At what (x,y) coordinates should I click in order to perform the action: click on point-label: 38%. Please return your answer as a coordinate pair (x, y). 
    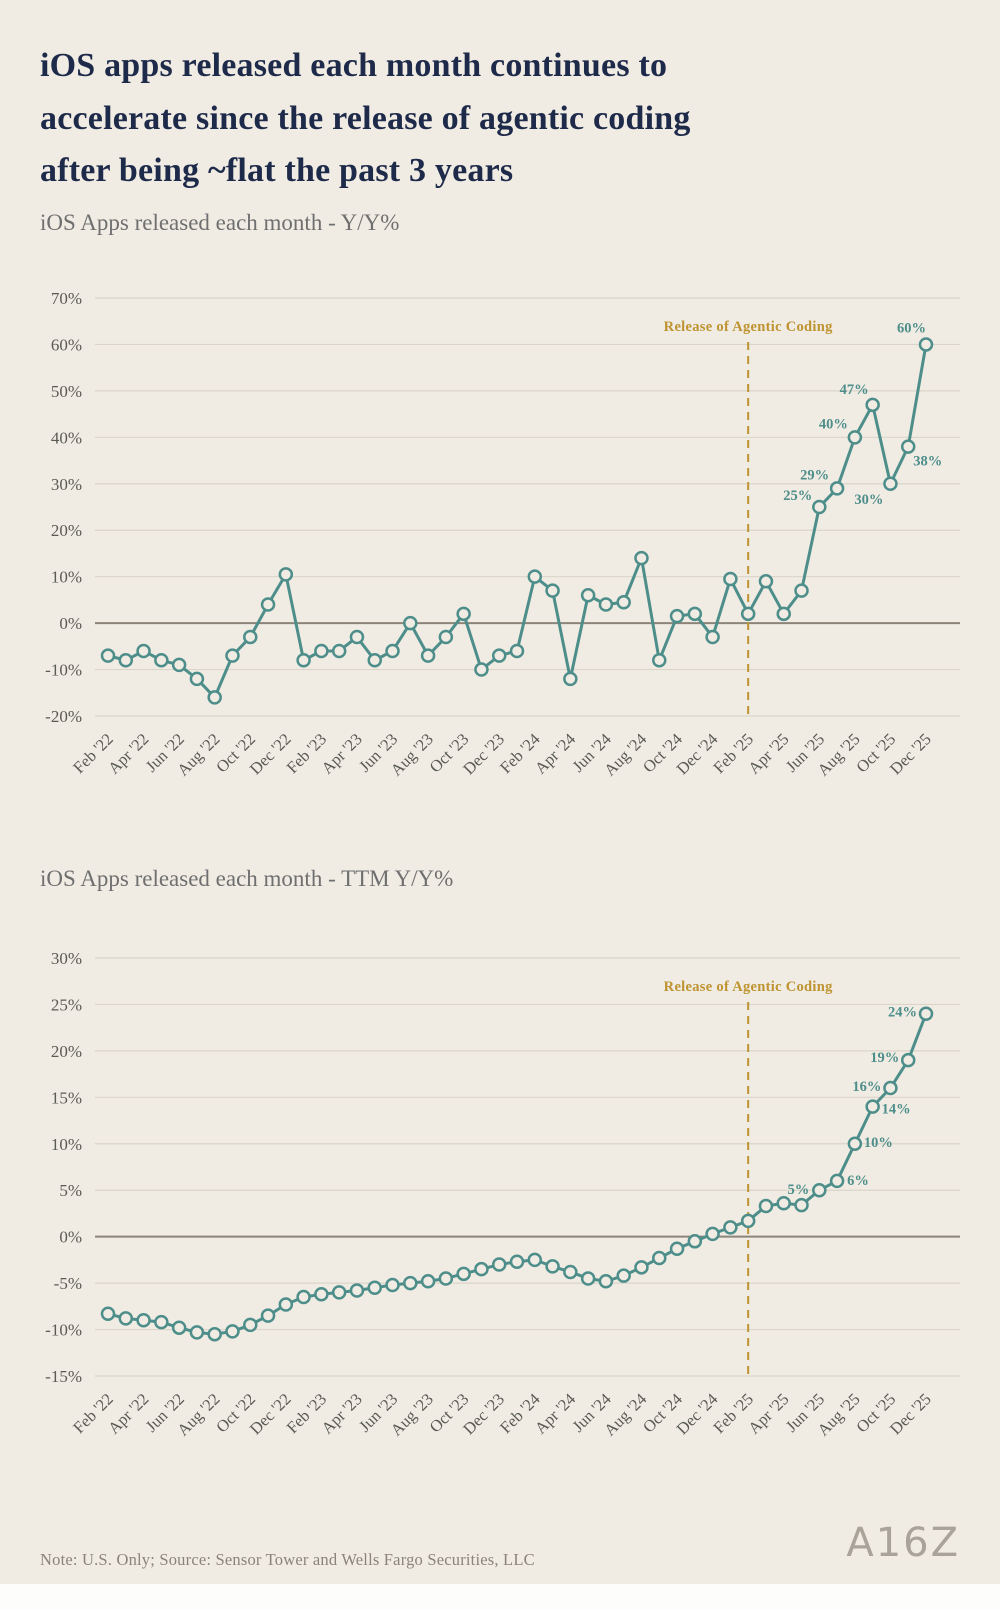
    Looking at the image, I should click on (927, 462).